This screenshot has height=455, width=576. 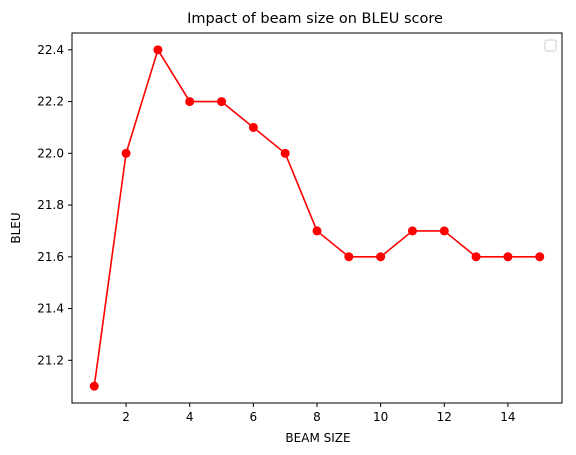 I want to click on legend-box, so click(x=550, y=45).